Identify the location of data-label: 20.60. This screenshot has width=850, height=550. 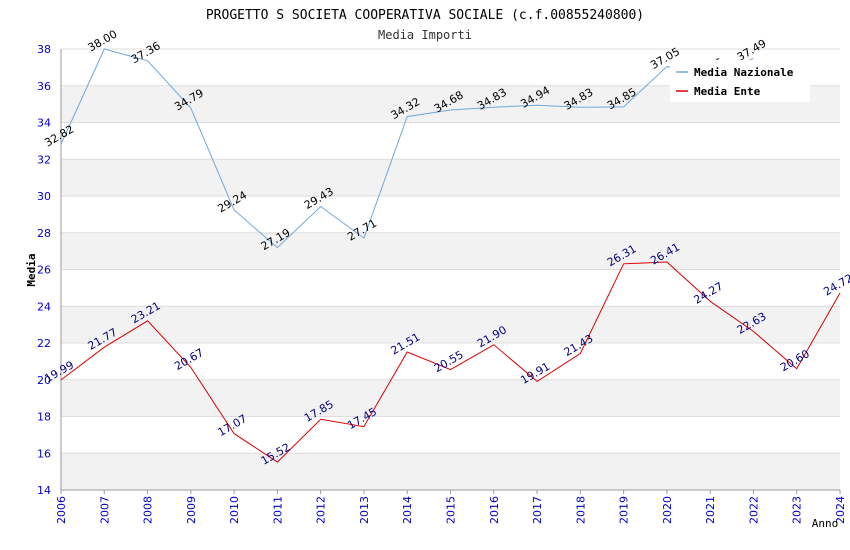
(795, 360).